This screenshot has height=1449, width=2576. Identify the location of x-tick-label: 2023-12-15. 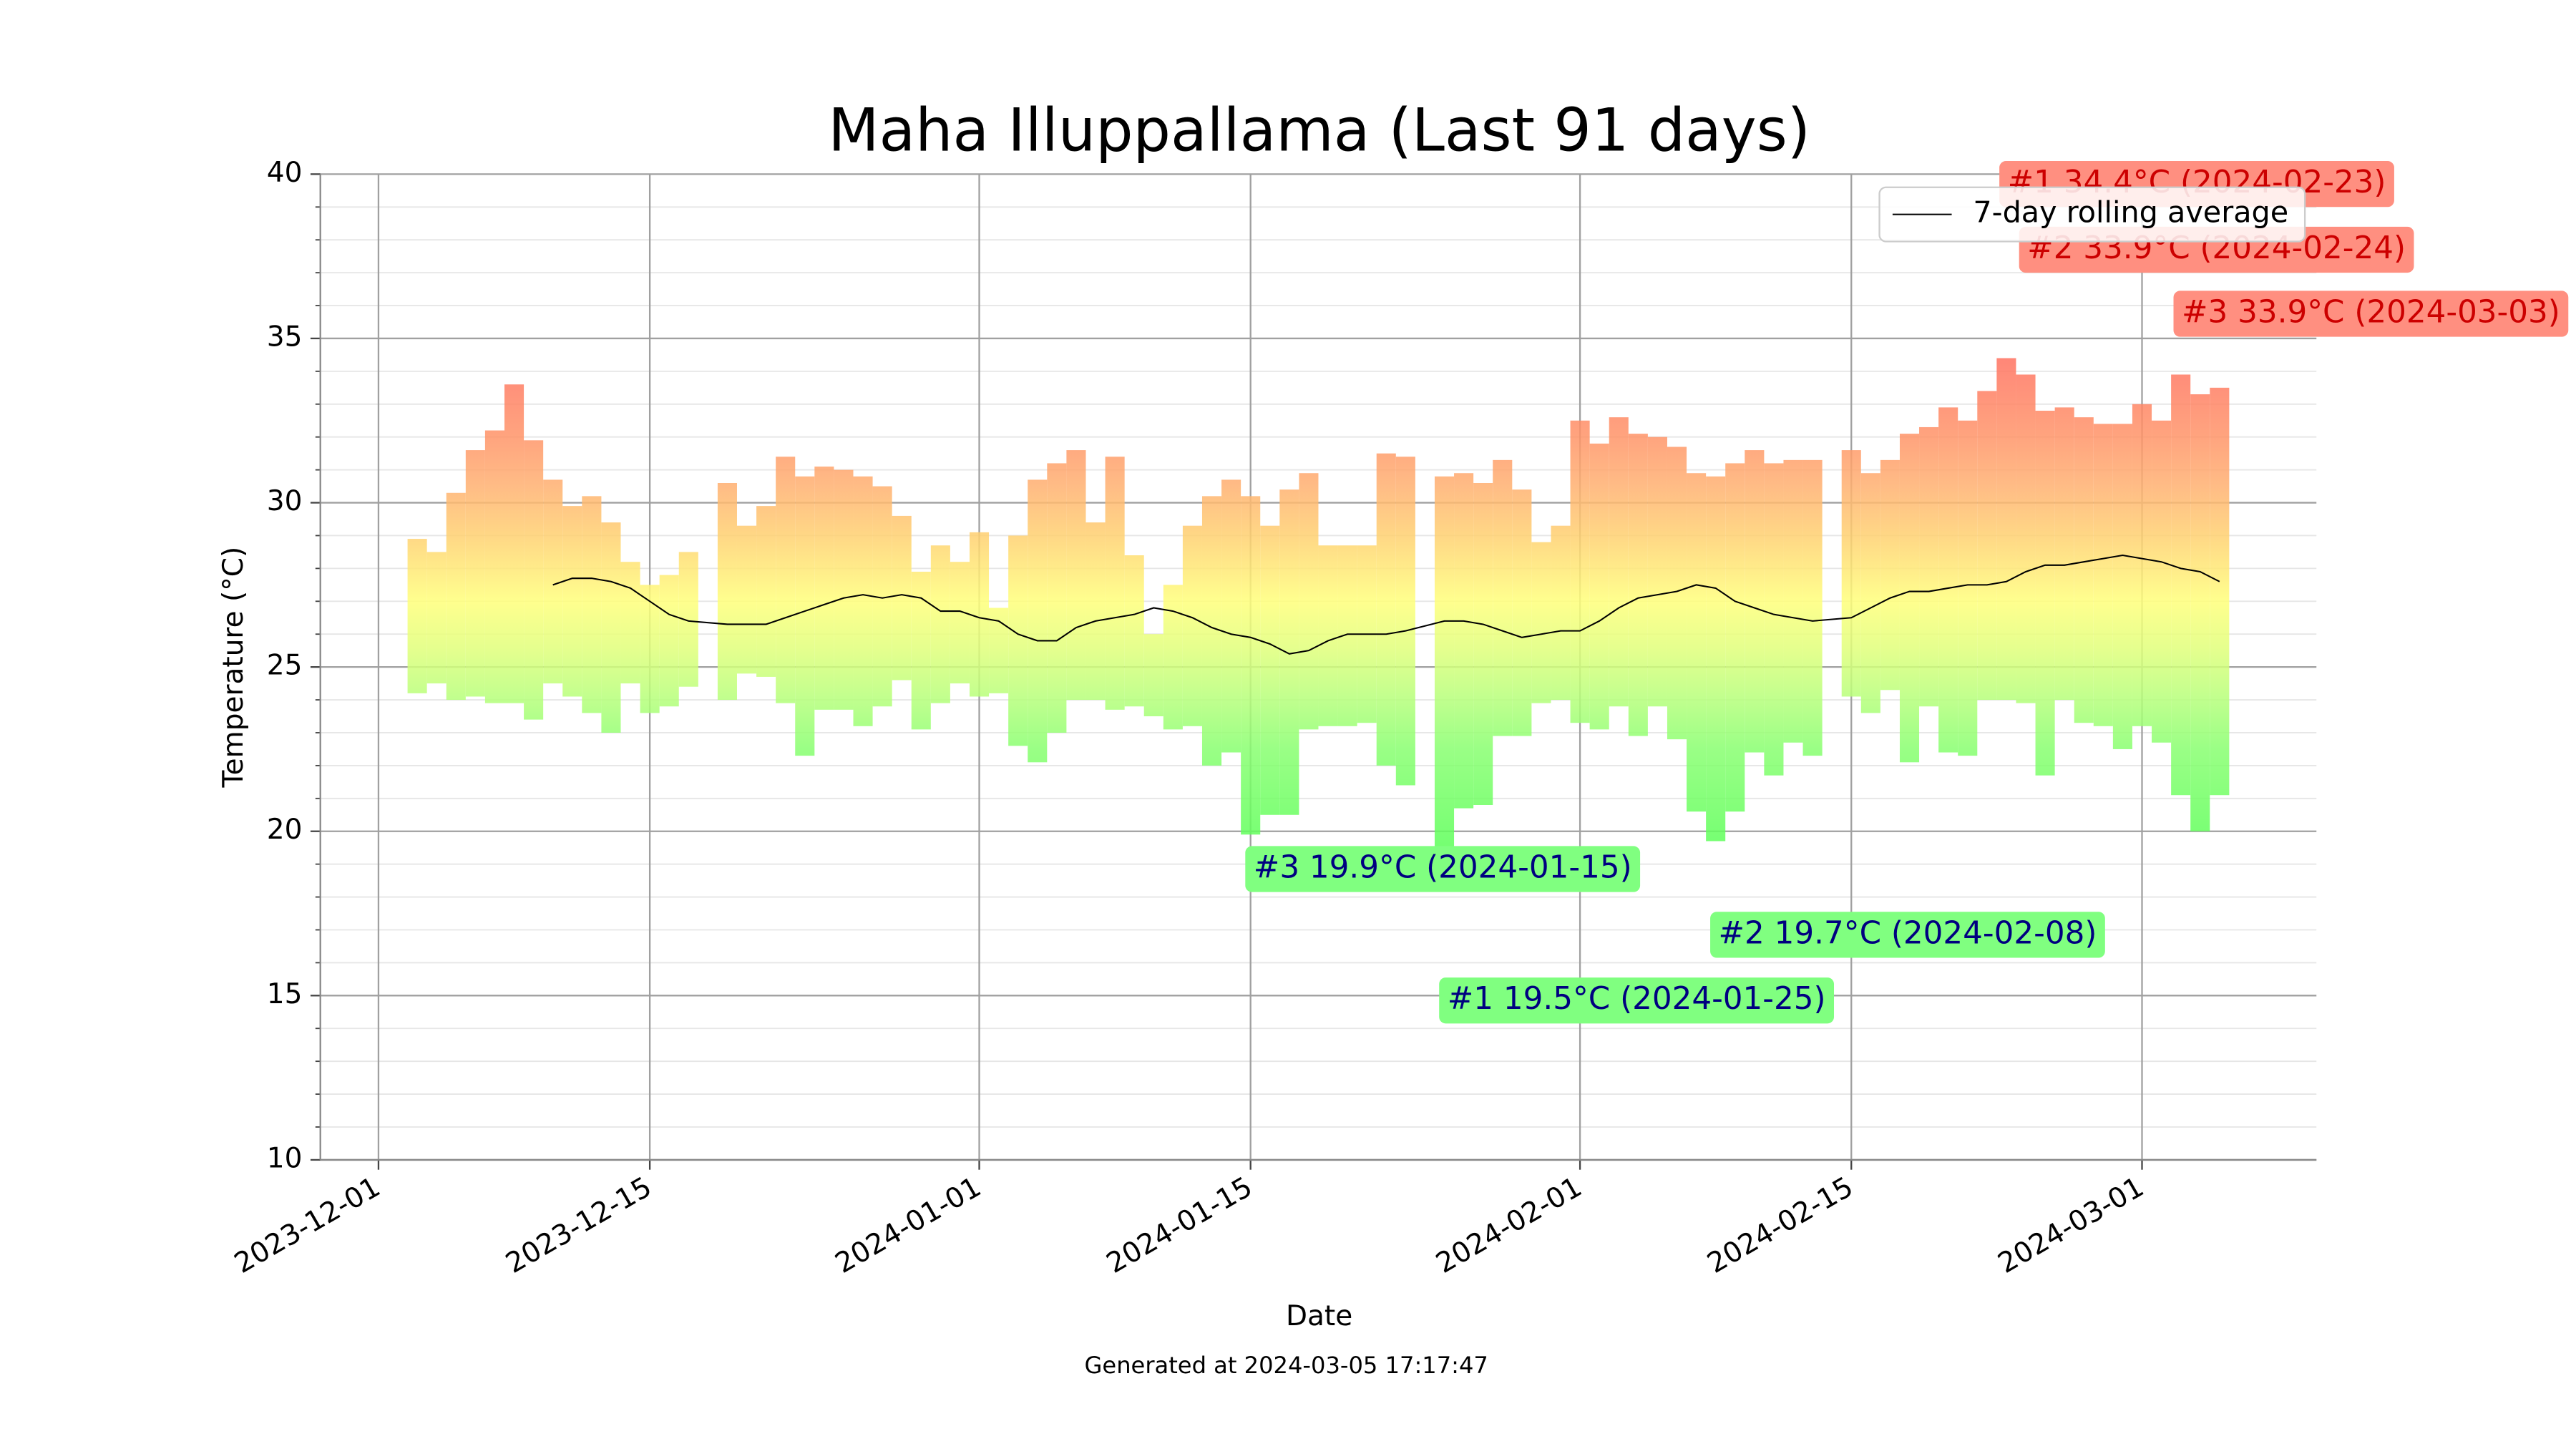
(578, 1225).